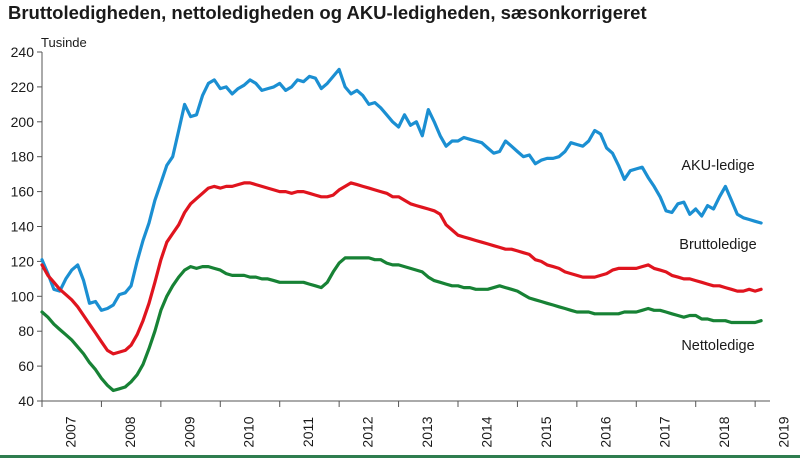 The image size is (800, 458). What do you see at coordinates (717, 346) in the screenshot?
I see `series-label-netto: Nettoledige` at bounding box center [717, 346].